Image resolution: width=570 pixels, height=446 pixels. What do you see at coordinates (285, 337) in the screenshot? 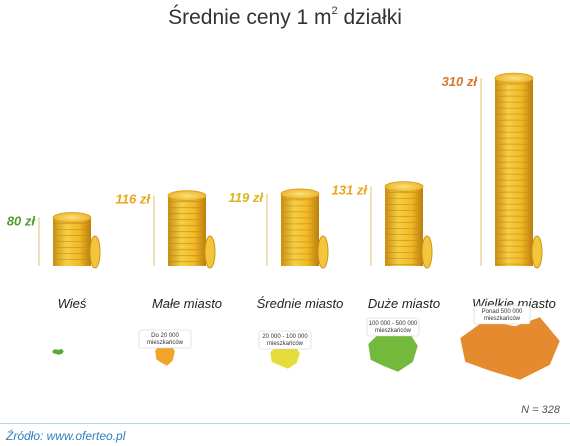
I see `population-range-label: 20 000 - 100 000` at bounding box center [285, 337].